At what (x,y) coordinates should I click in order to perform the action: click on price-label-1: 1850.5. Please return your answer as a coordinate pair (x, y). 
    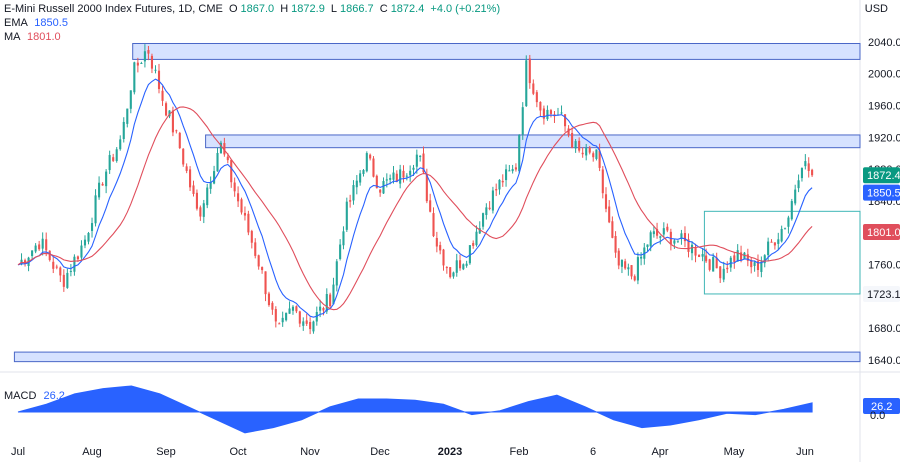
    Looking at the image, I should click on (883, 194).